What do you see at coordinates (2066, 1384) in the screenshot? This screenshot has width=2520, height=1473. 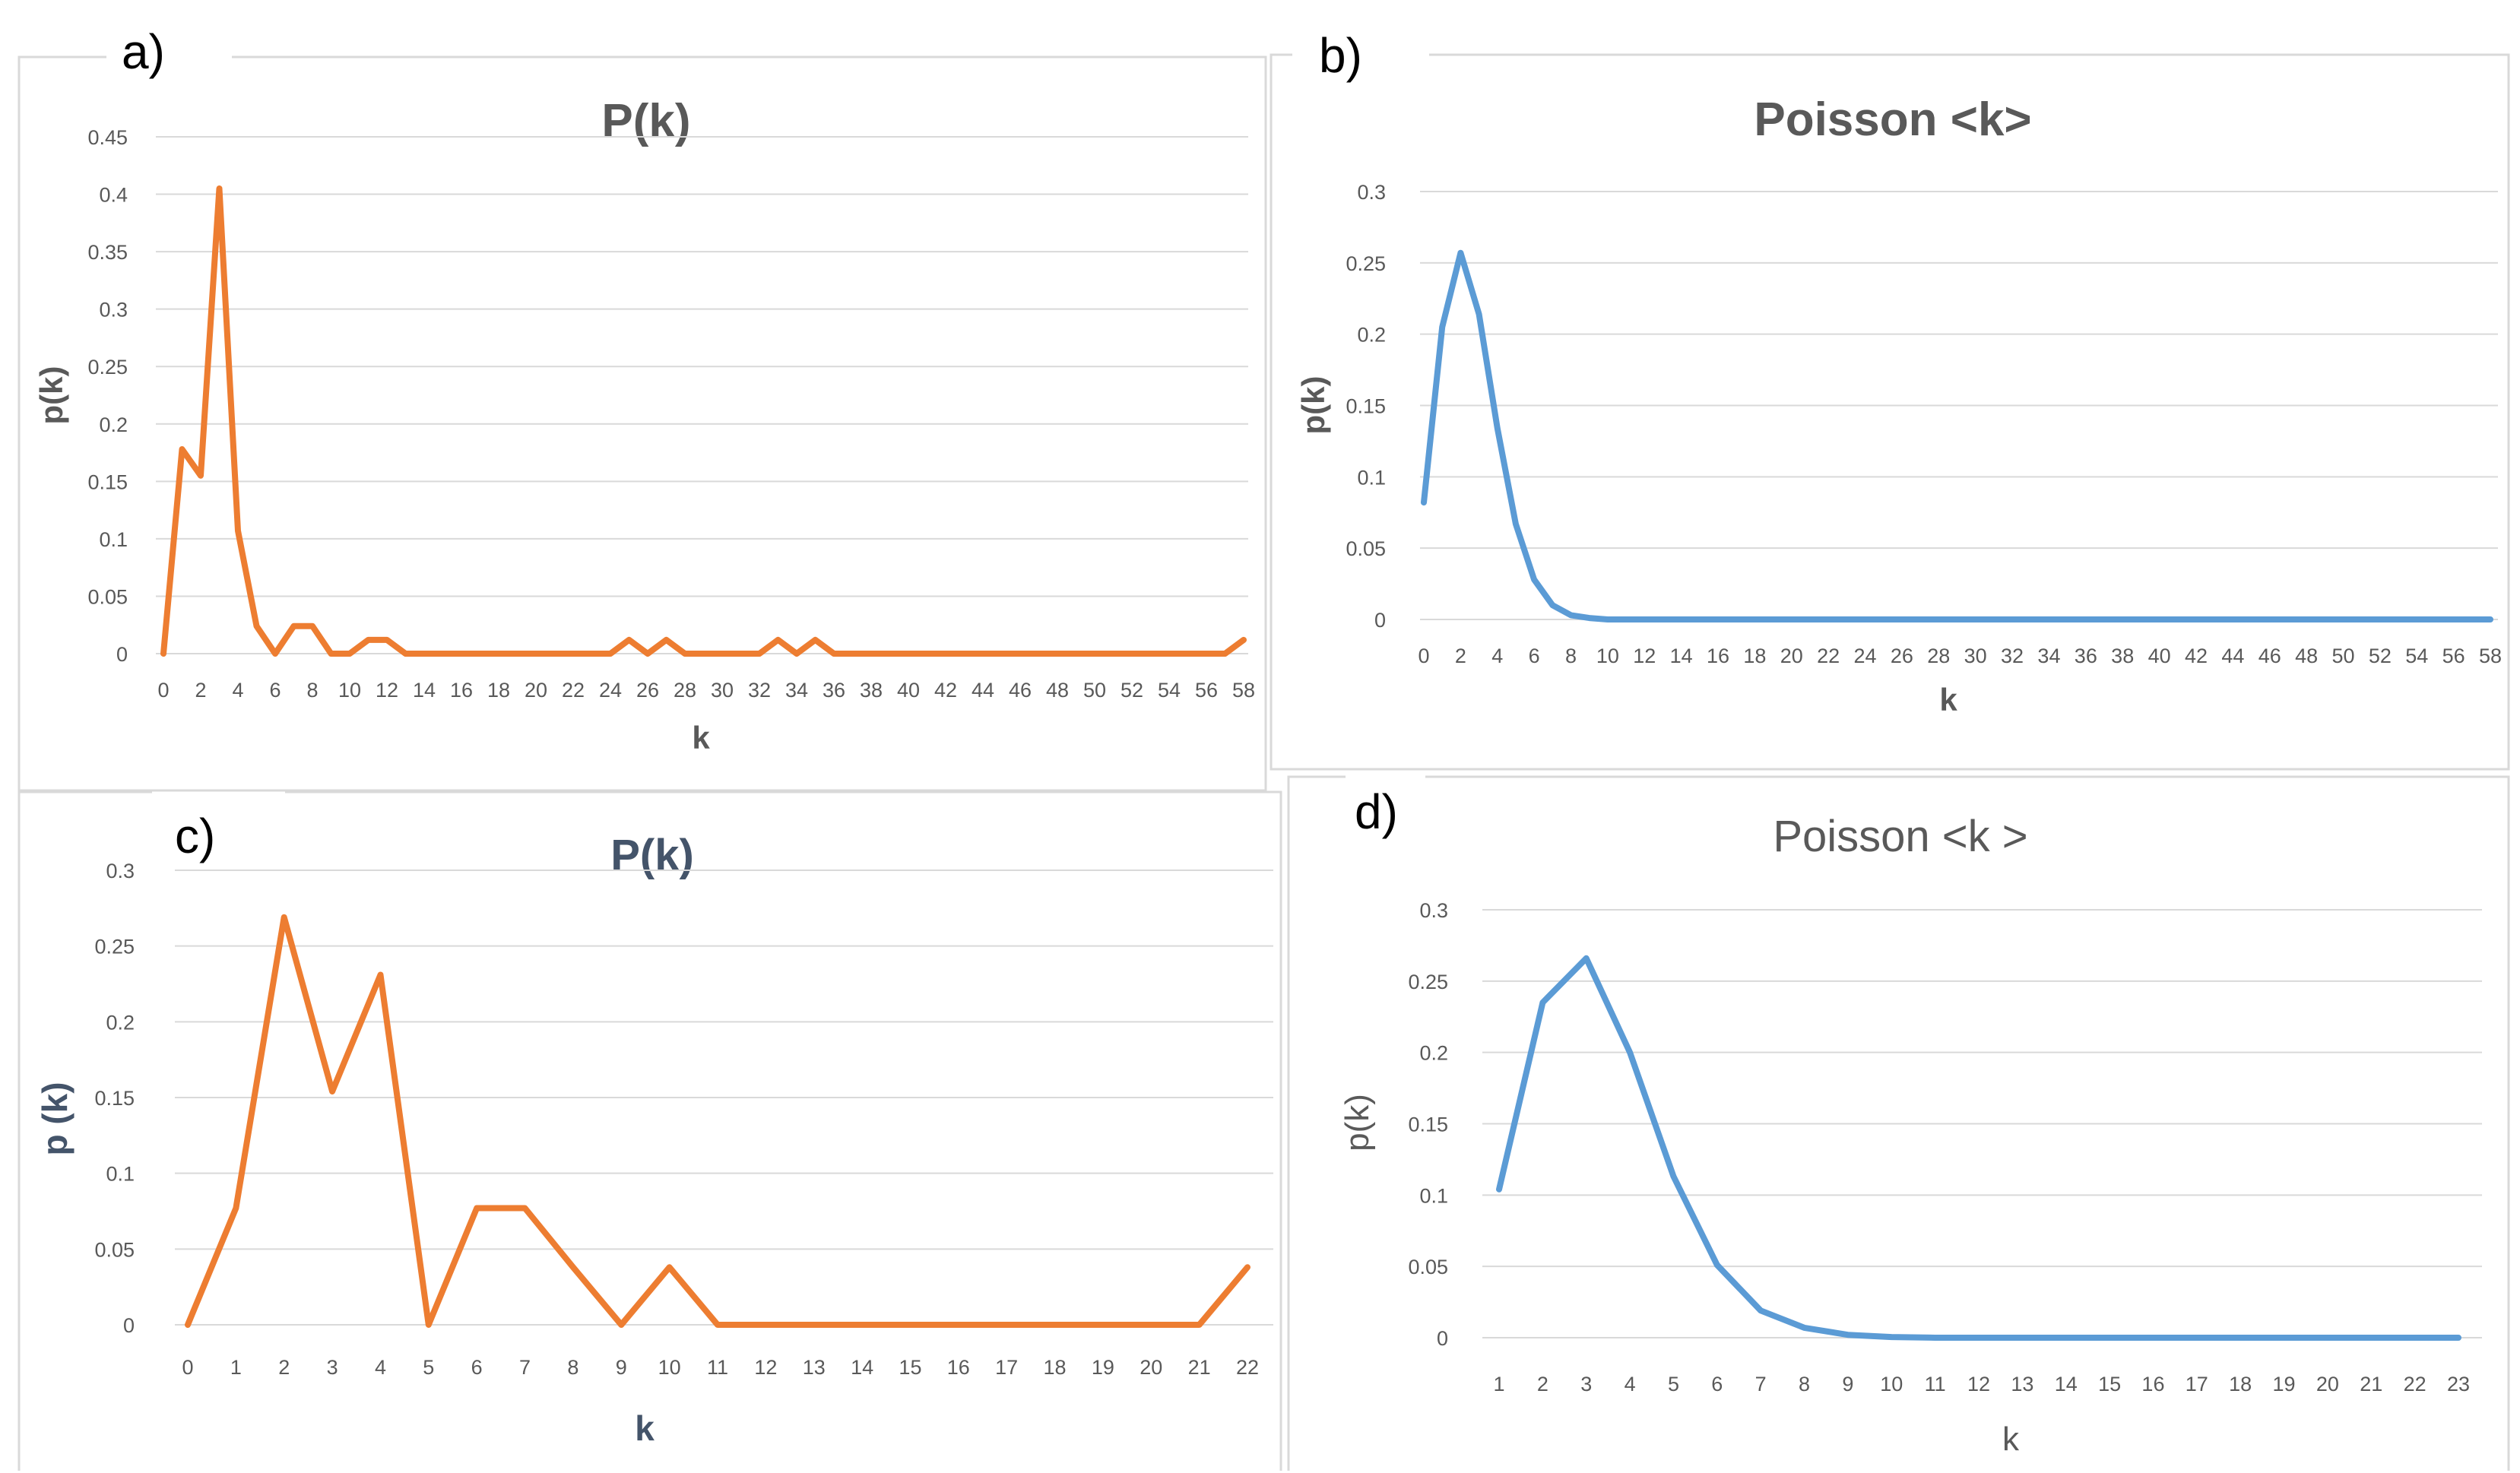 I see `panel-d-x-tick-label: 14` at bounding box center [2066, 1384].